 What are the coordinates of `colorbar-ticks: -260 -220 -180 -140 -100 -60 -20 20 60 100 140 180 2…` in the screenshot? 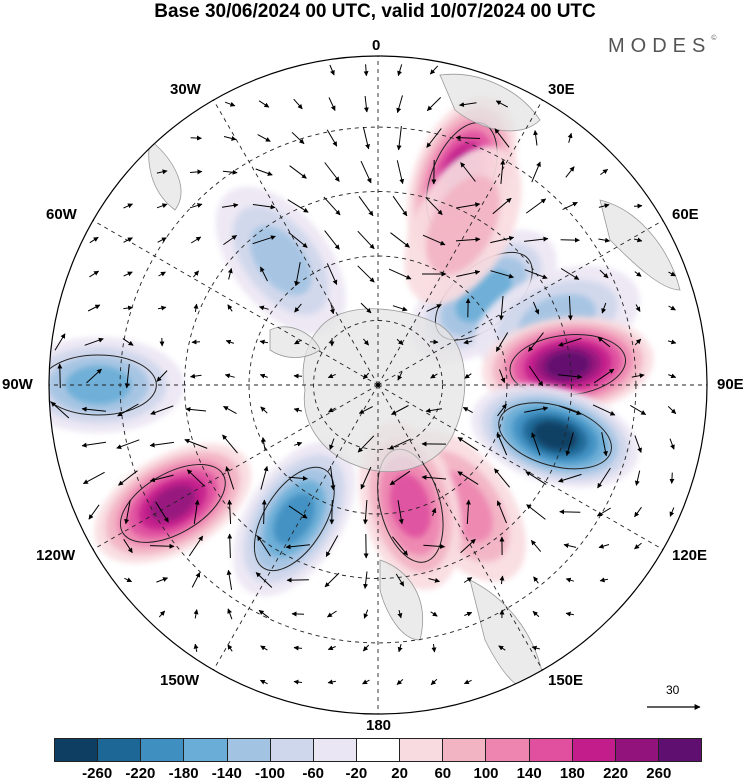 It's located at (375, 774).